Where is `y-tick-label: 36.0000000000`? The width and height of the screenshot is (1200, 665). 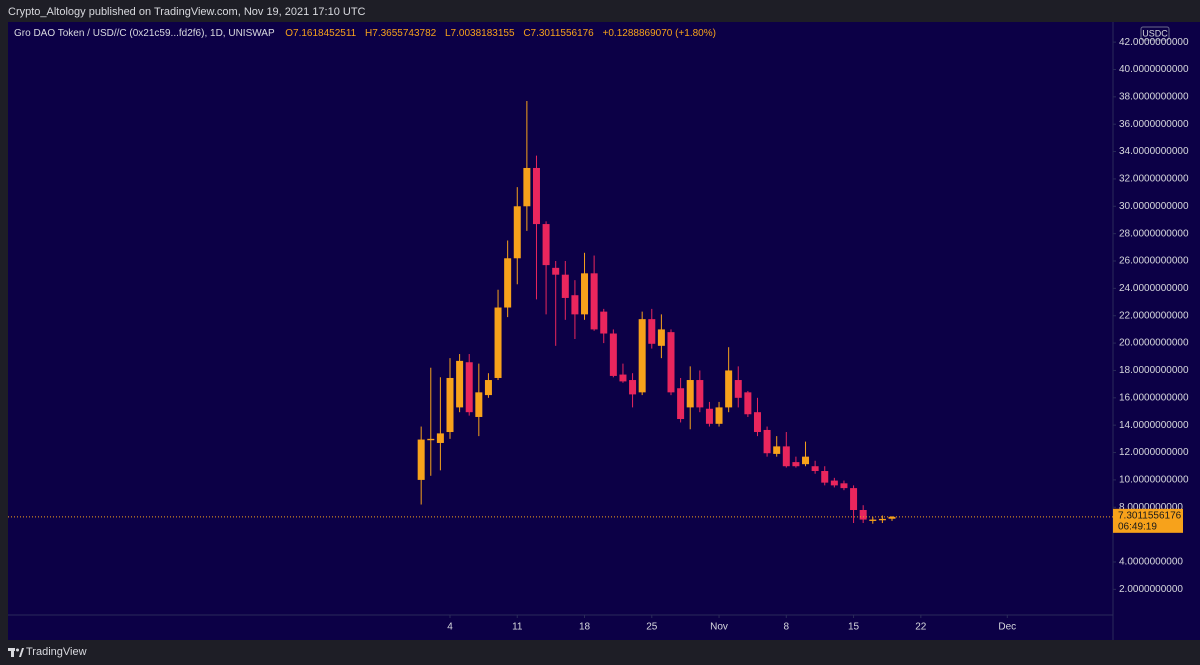
y-tick-label: 36.0000000000 is located at coordinates (1154, 124).